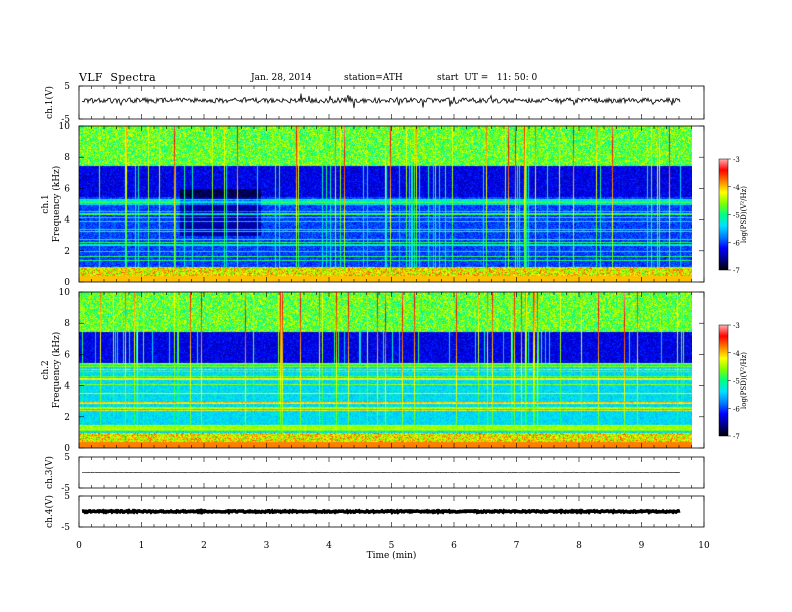 This screenshot has width=792, height=612. Describe the element at coordinates (381, 472) in the screenshot. I see `ch3-waveform-line` at that location.